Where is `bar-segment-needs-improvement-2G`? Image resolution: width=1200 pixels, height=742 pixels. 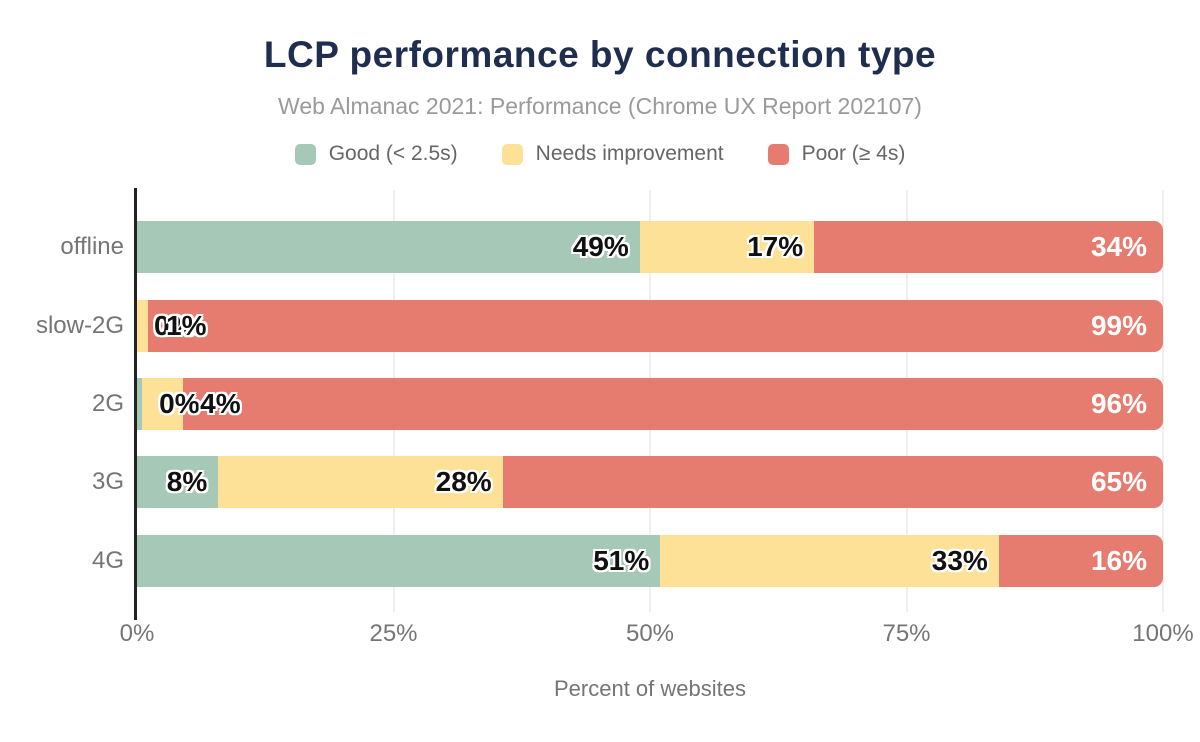
bar-segment-needs-improvement-2G is located at coordinates (163, 404).